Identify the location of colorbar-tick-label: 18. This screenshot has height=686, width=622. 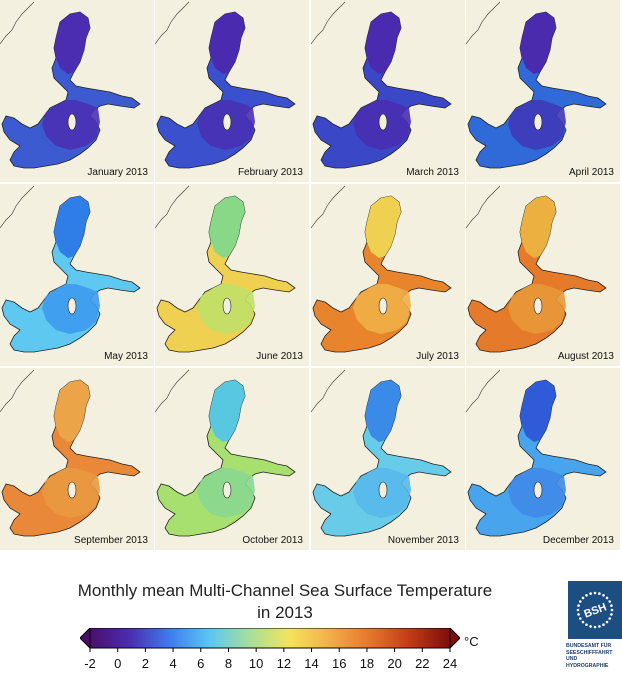
(367, 663).